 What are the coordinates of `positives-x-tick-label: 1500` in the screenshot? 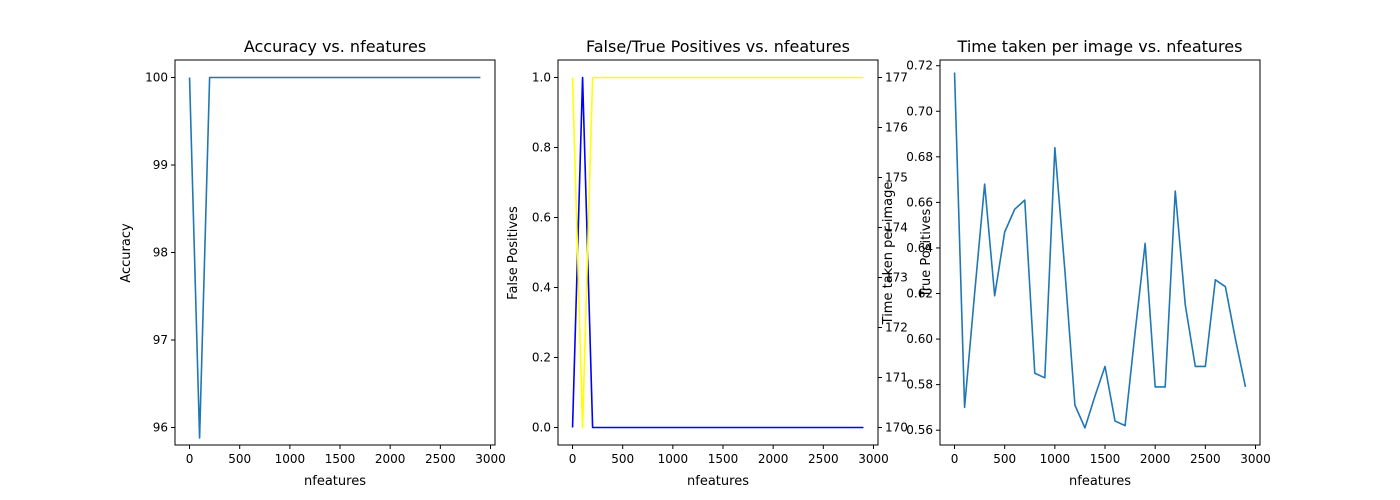 It's located at (723, 459).